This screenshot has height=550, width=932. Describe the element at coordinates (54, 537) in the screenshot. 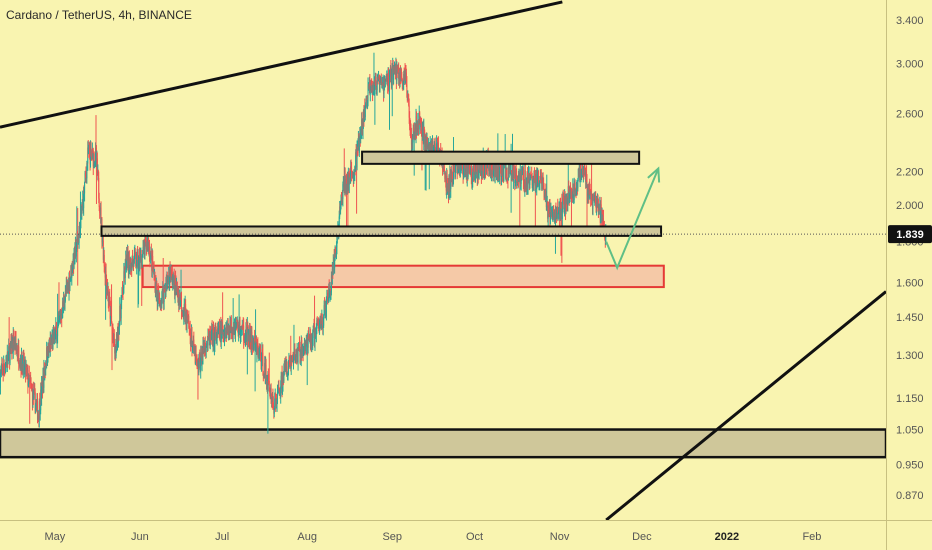

I see `x-tick-label: May` at that location.